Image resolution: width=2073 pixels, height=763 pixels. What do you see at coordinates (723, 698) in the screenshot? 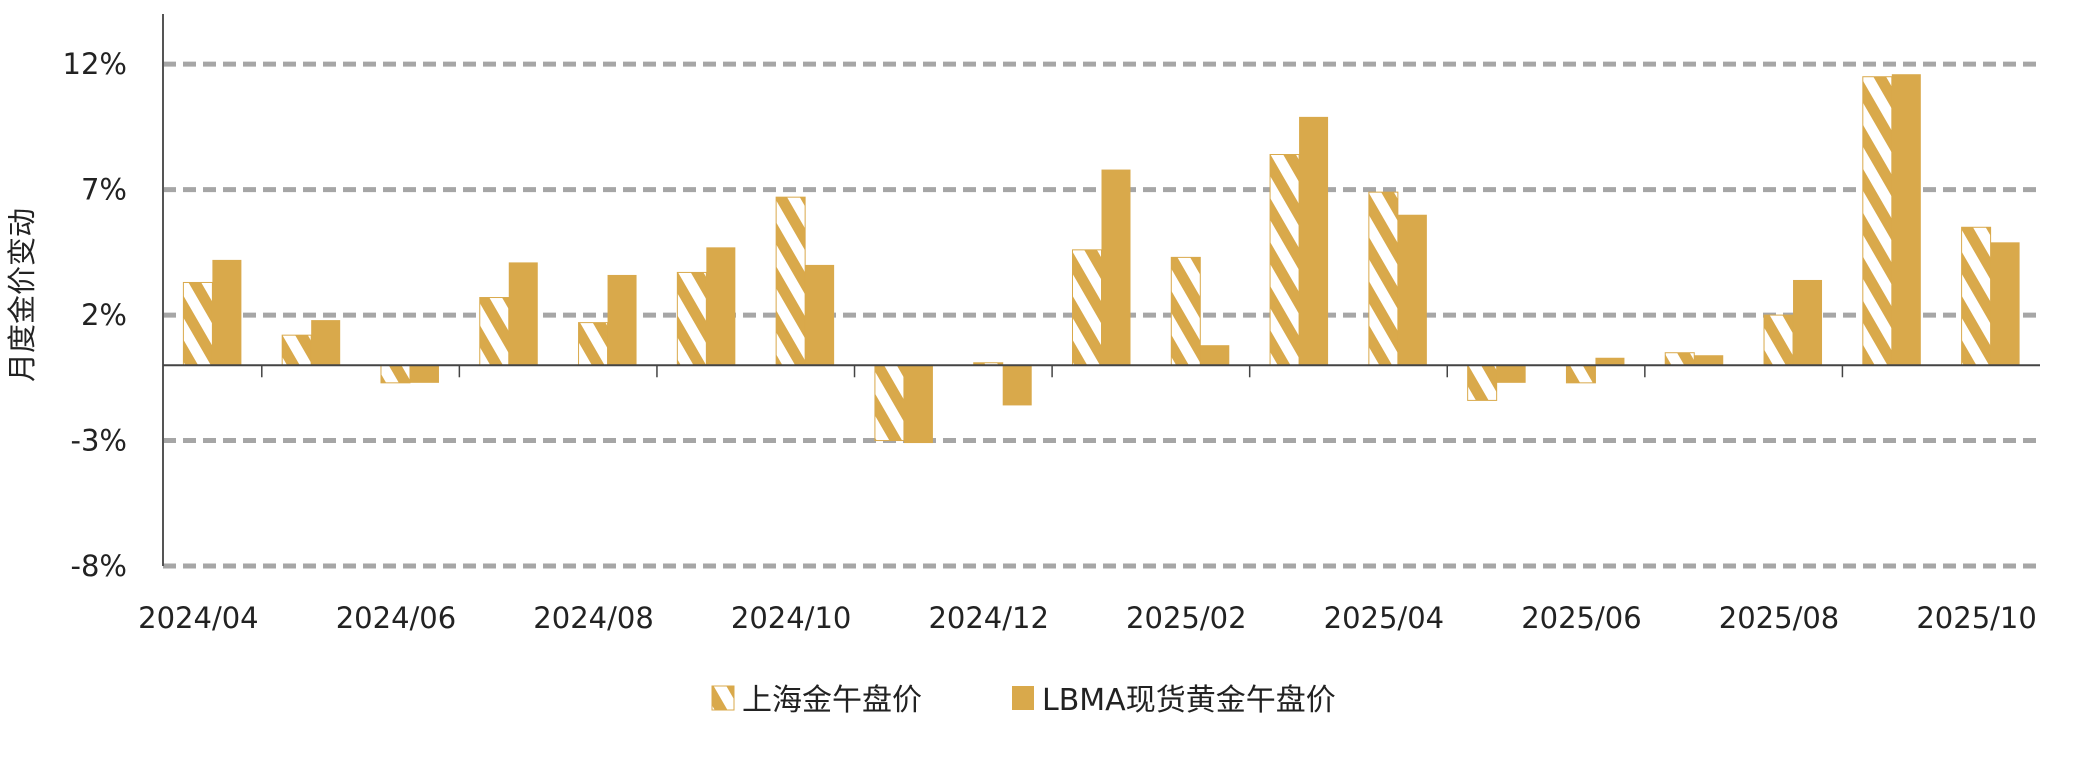
I see `legend-swatch-shanghai` at bounding box center [723, 698].